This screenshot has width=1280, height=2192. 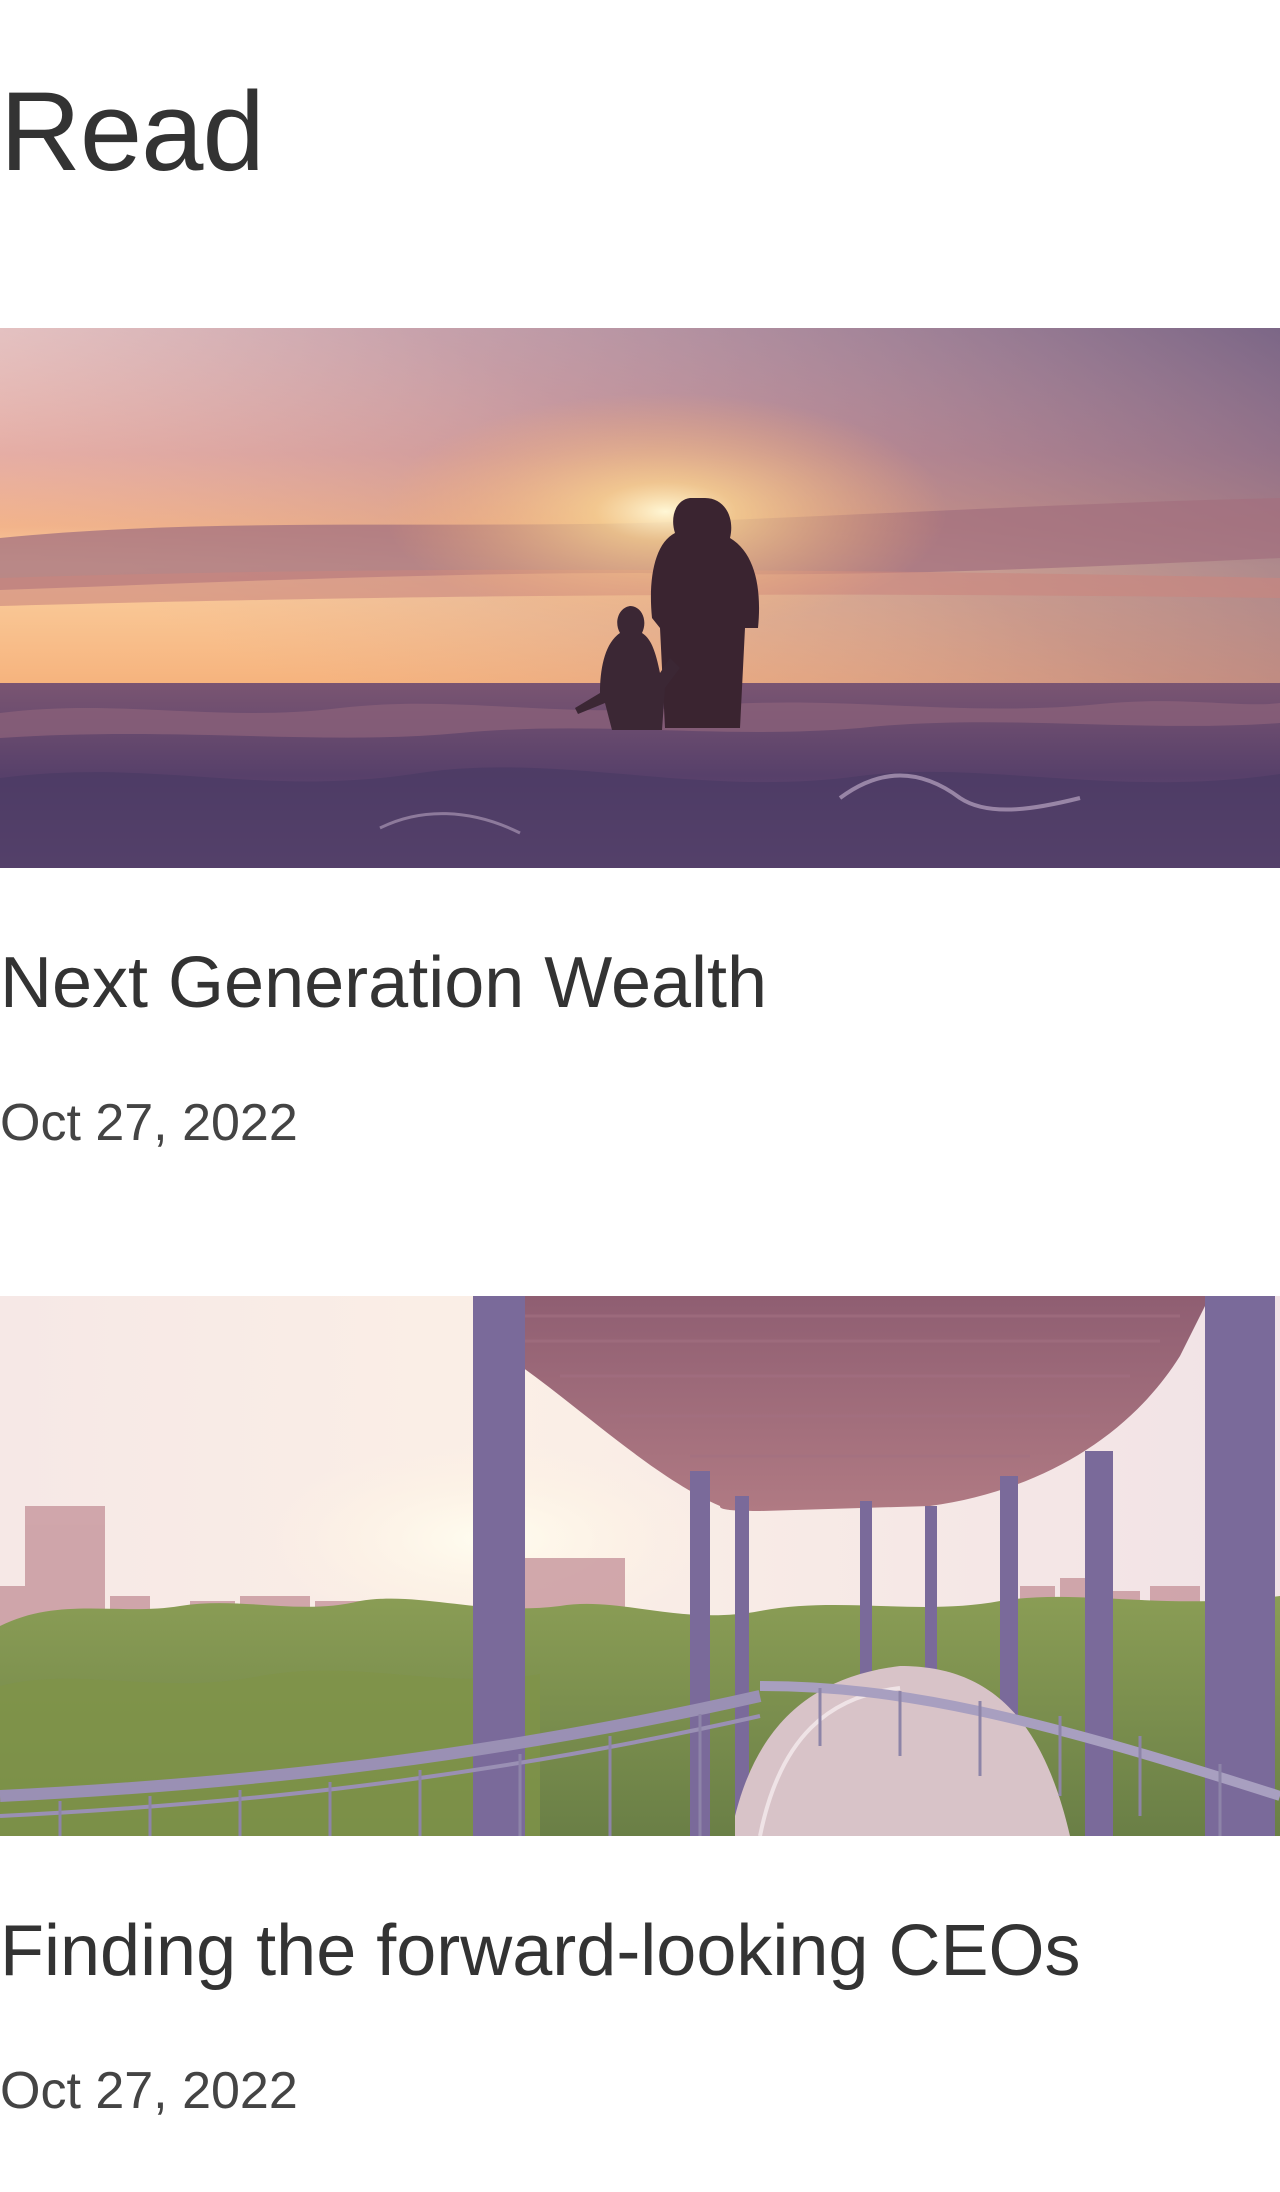 I want to click on article-title: Finding the forward-looking CEOs, so click(x=540, y=1951).